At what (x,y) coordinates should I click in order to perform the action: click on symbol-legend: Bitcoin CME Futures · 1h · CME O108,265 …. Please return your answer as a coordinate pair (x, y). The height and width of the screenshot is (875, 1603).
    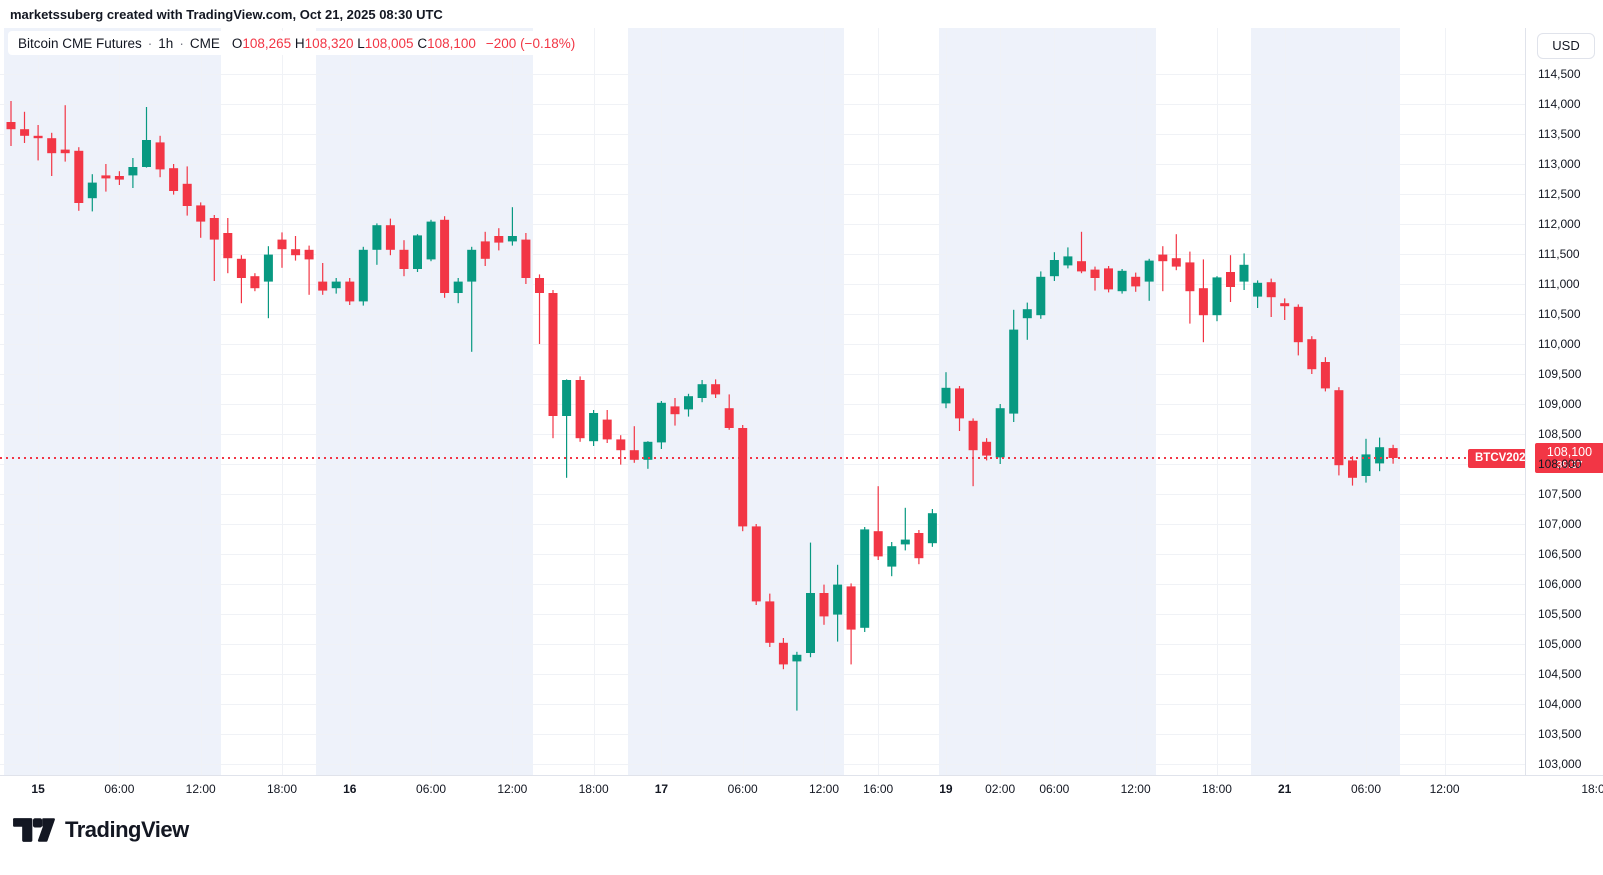
    Looking at the image, I should click on (297, 43).